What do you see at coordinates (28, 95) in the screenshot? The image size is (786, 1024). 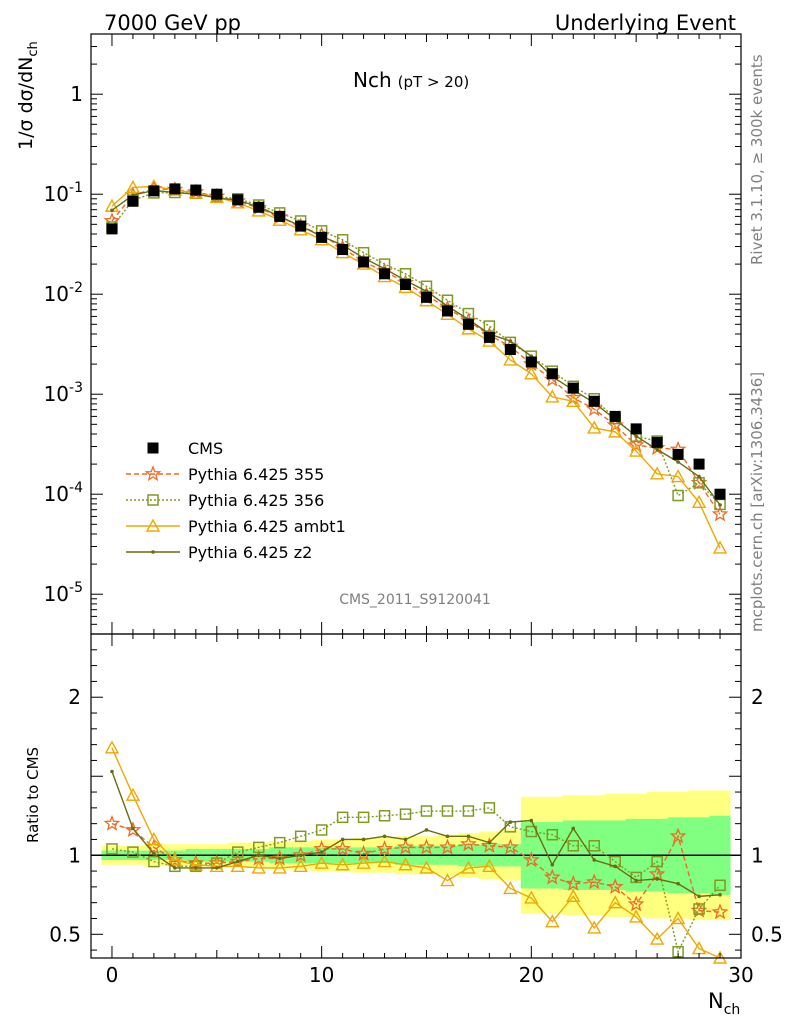 I see `y-axis-label: 1/σ dσ/dNch` at bounding box center [28, 95].